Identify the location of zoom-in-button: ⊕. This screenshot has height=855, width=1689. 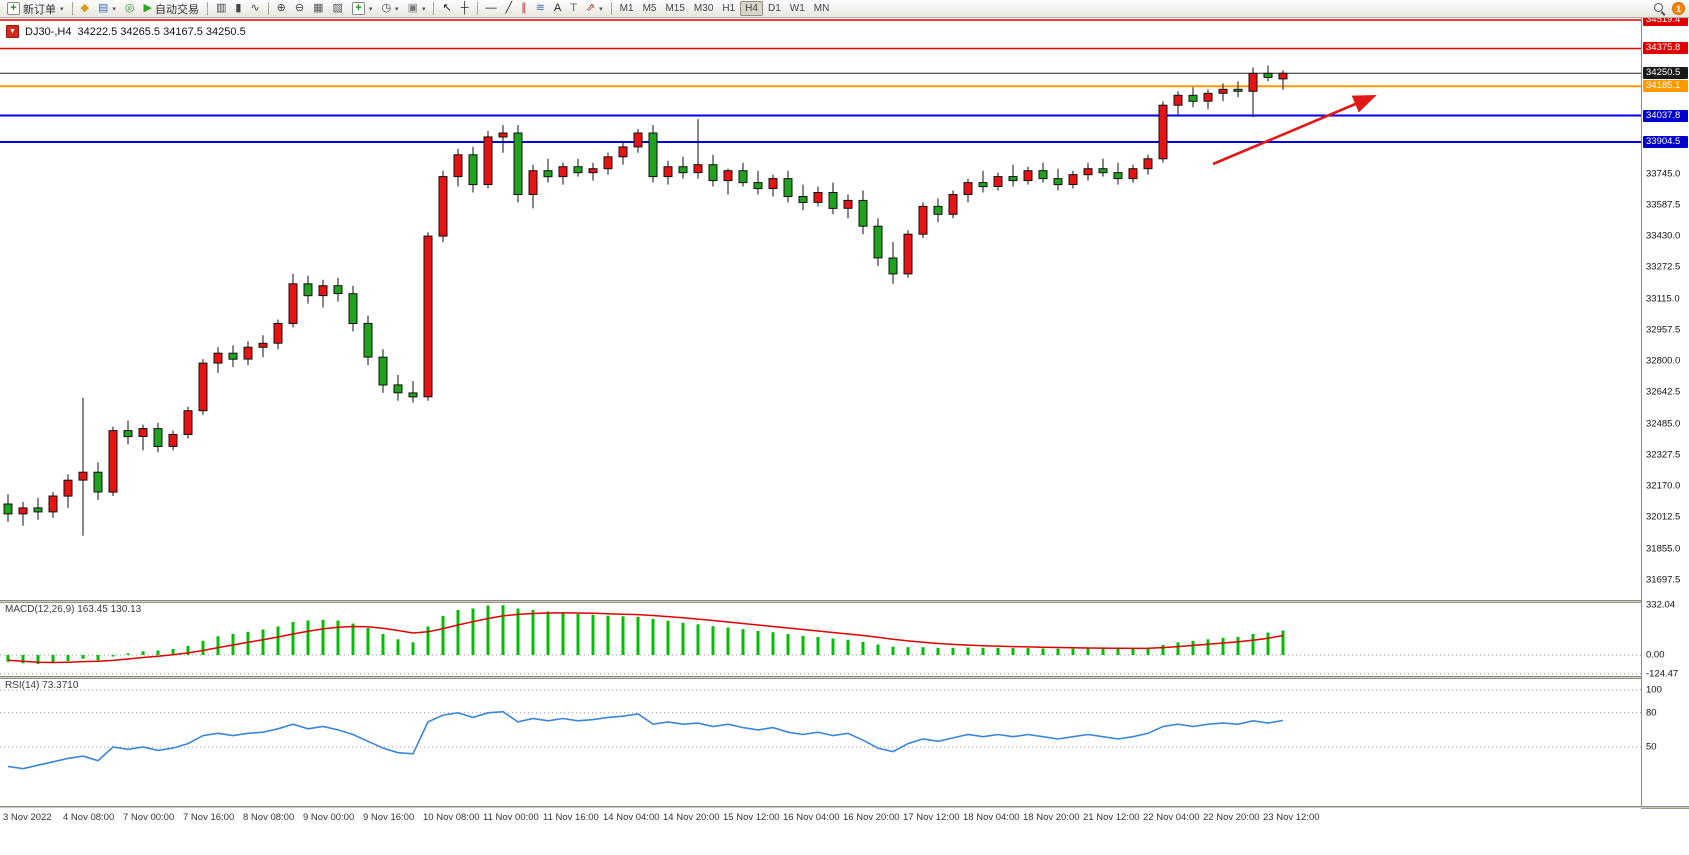
(281, 9).